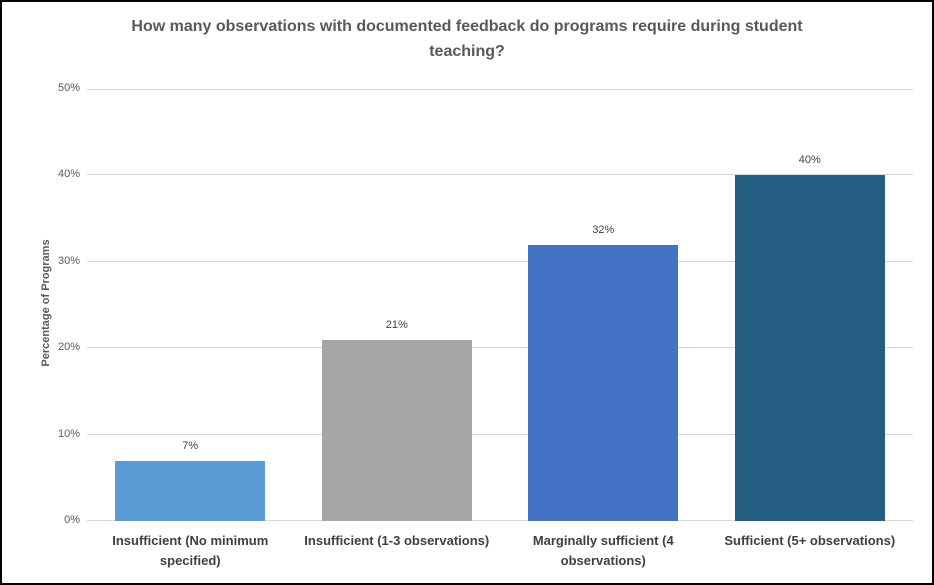  I want to click on x-category-label: Insufficient (1-3 observations), so click(397, 540).